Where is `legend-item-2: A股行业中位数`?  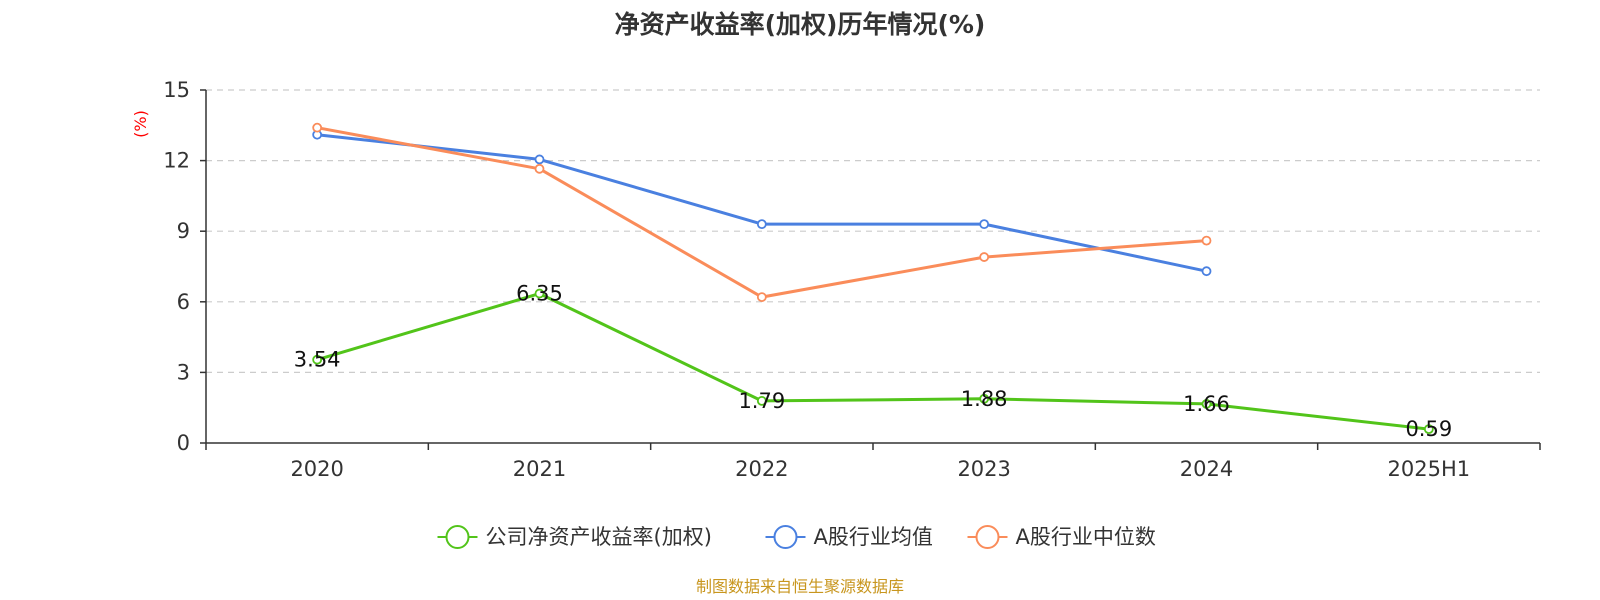 legend-item-2: A股行业中位数 is located at coordinates (1061, 537).